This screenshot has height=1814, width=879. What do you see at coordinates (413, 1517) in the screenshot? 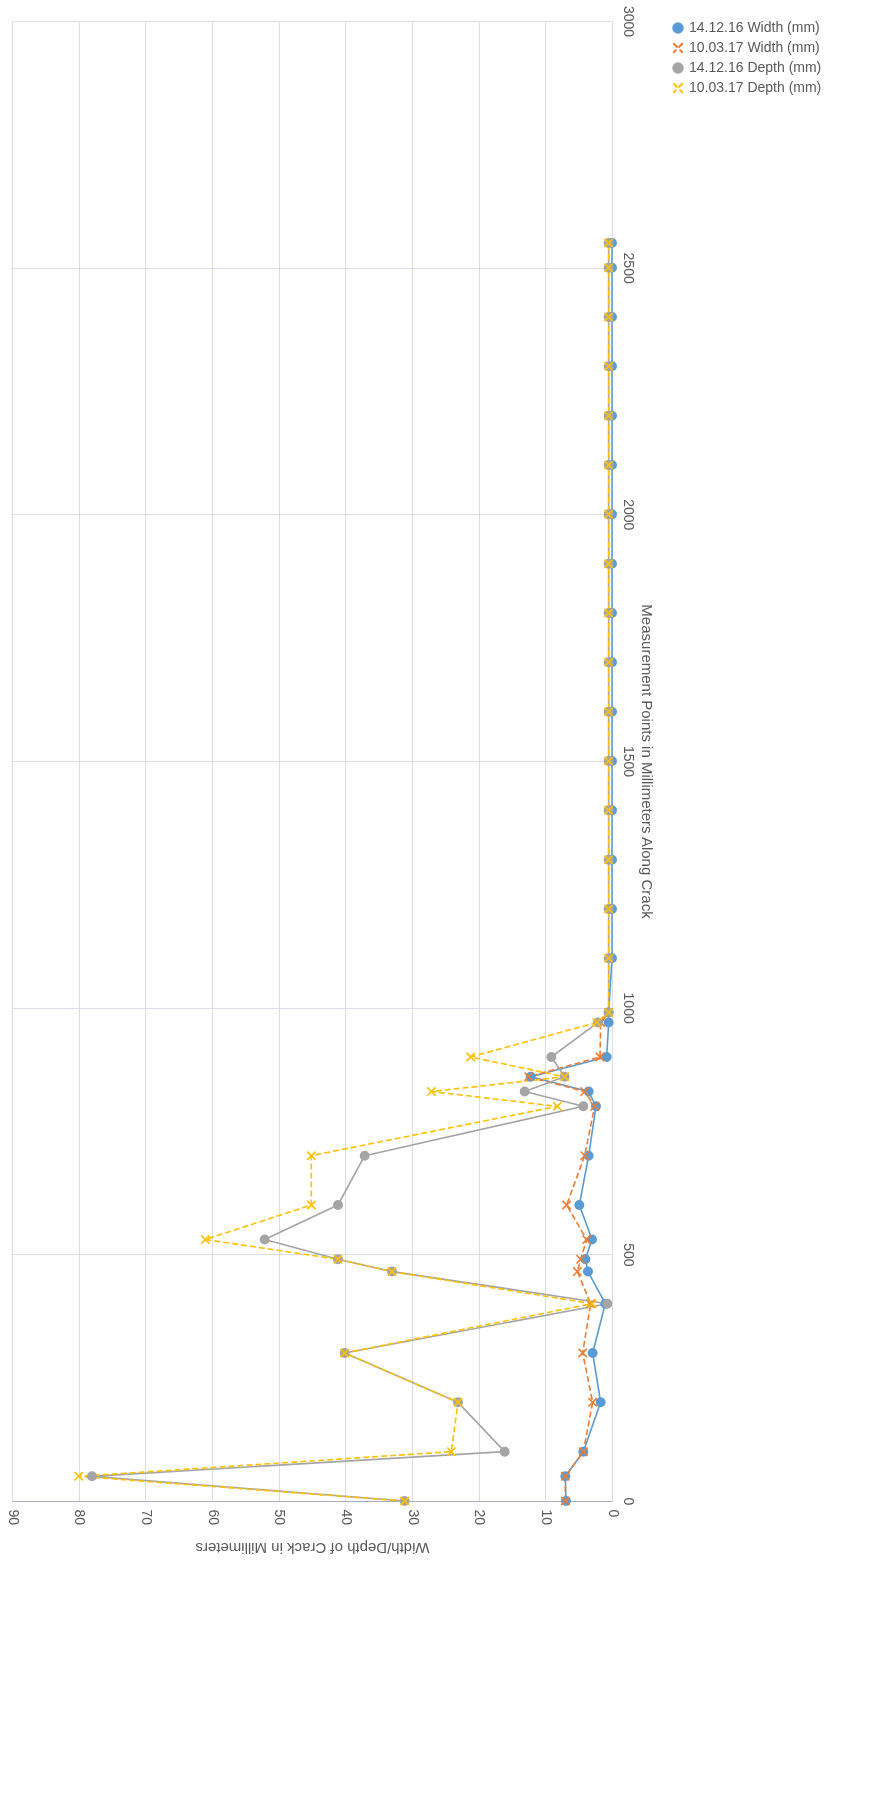
I see `x-tick-label: 30` at bounding box center [413, 1517].